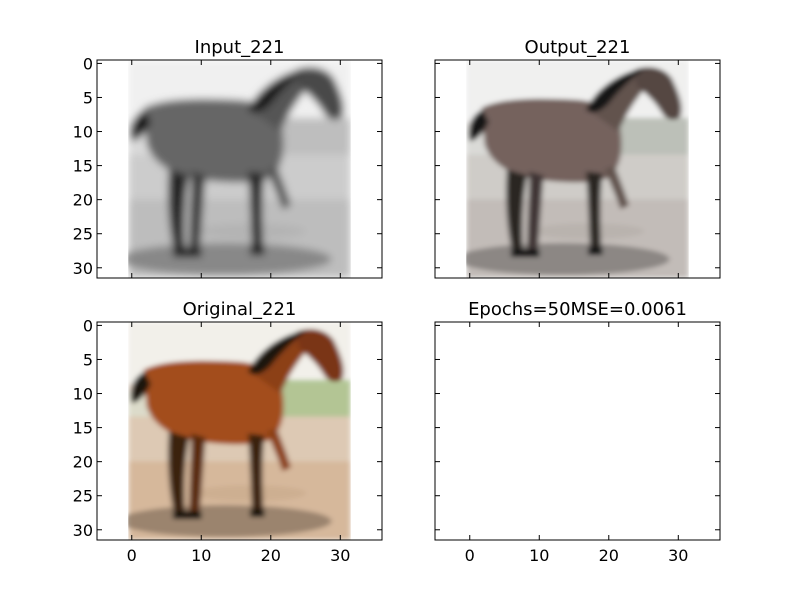 This screenshot has height=600, width=800. I want to click on image-gray, so click(239, 169).